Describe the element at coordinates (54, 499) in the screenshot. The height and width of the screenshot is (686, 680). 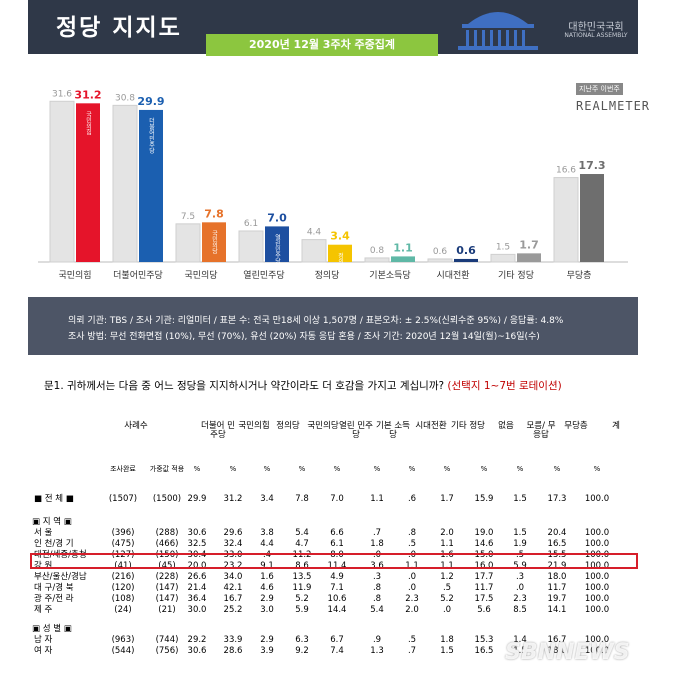
I see `total-row-label: ■ 전 체 ■` at that location.